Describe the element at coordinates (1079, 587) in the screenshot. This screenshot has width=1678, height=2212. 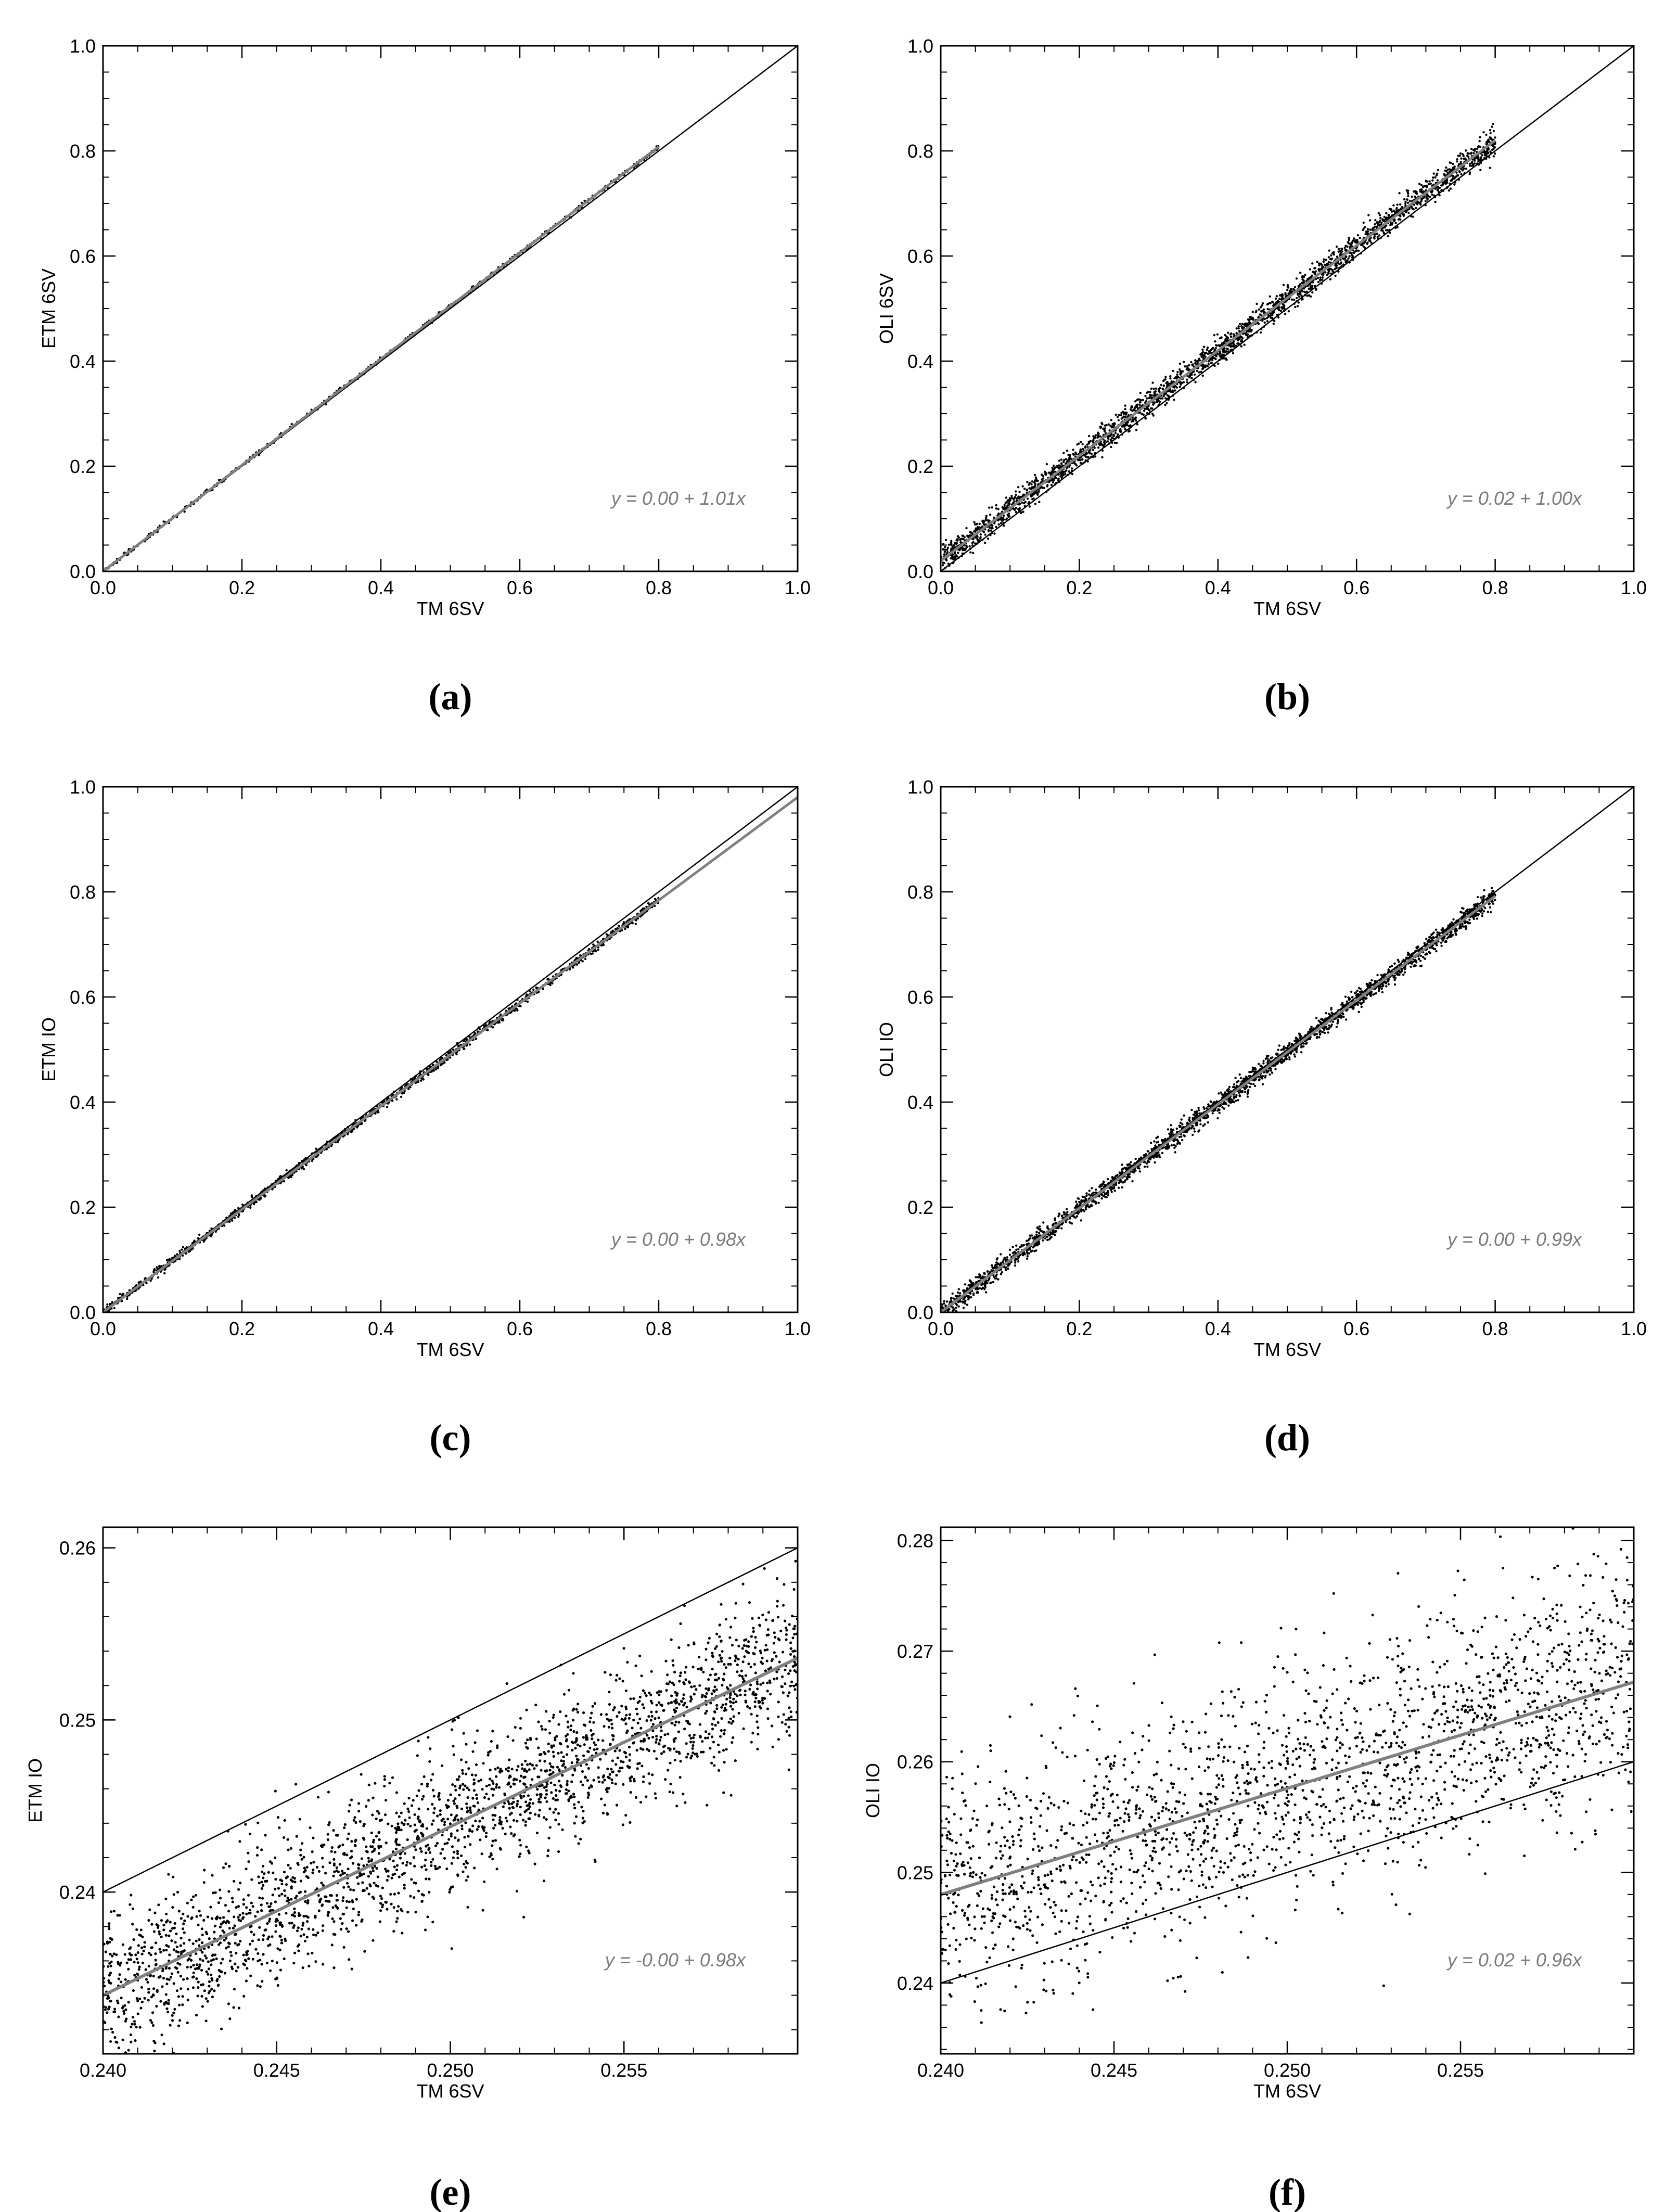
I see `x-tick-label: 0.2` at that location.